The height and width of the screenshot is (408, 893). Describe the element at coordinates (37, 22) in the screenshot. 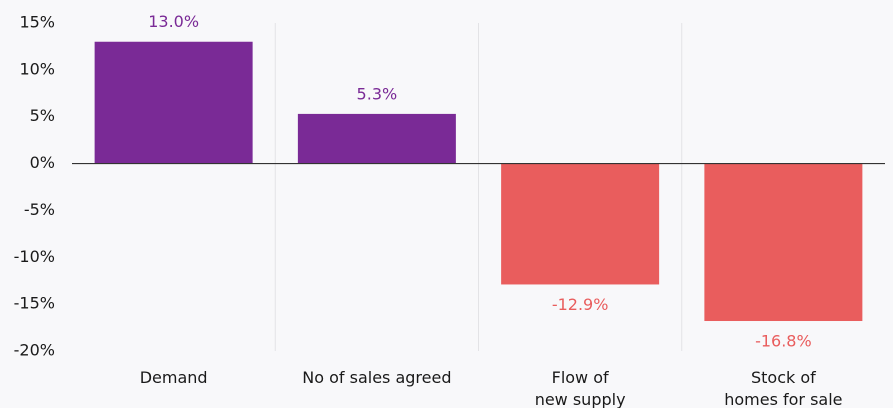

I see `y-tick-label: 15%` at that location.